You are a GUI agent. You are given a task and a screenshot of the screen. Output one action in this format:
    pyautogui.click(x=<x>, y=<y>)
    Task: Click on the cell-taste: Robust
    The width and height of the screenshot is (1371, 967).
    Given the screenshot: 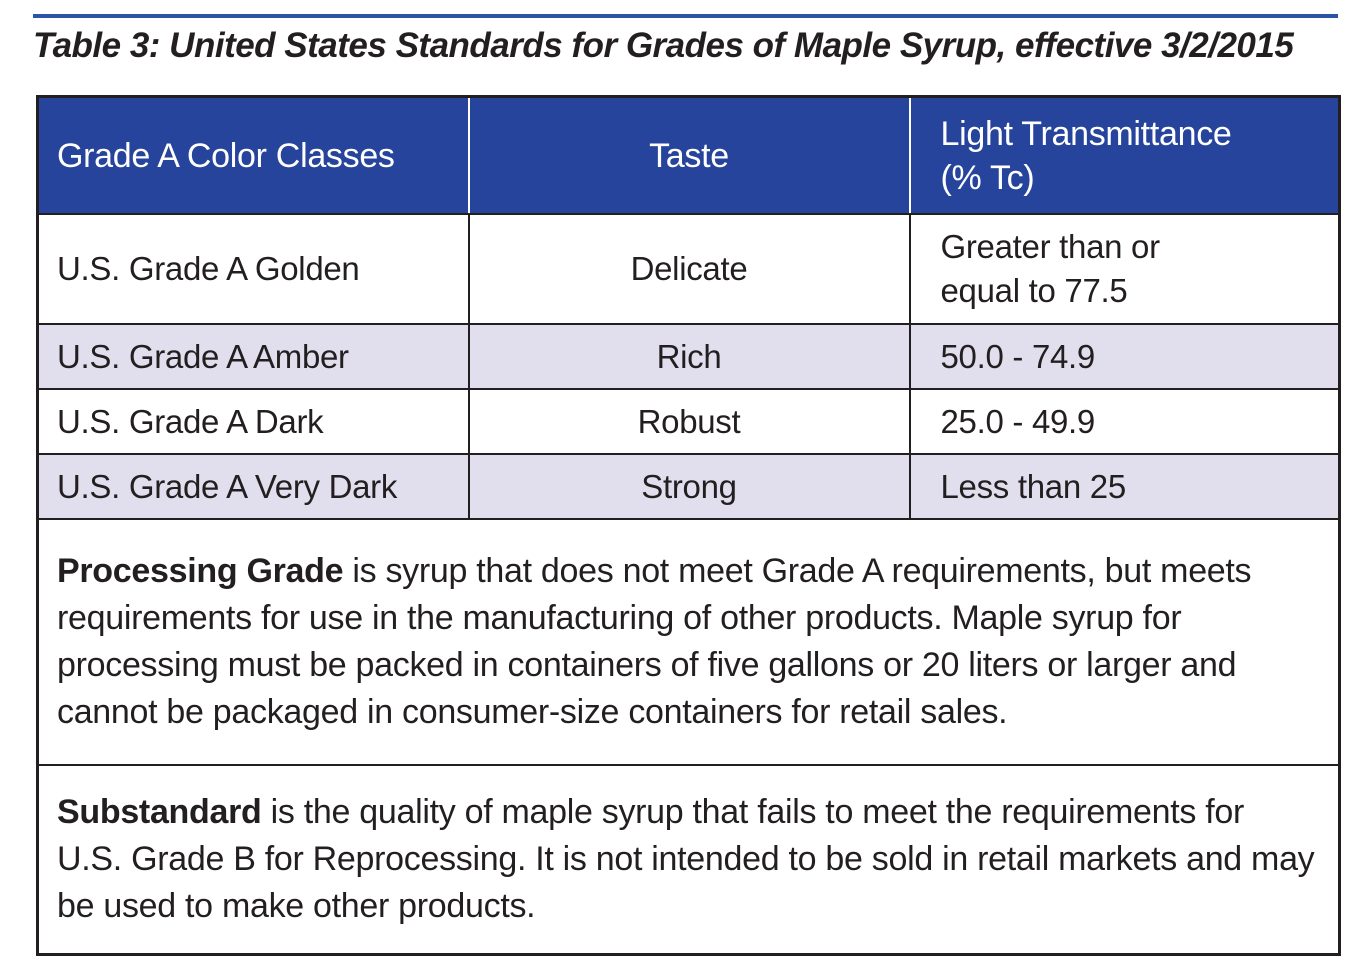 What is the action you would take?
    pyautogui.click(x=689, y=421)
    